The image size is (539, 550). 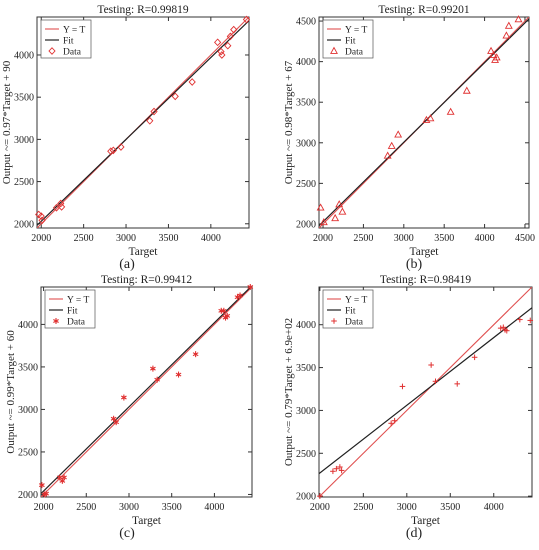 What do you see at coordinates (414, 533) in the screenshot?
I see `panel-label: (d)` at bounding box center [414, 533].